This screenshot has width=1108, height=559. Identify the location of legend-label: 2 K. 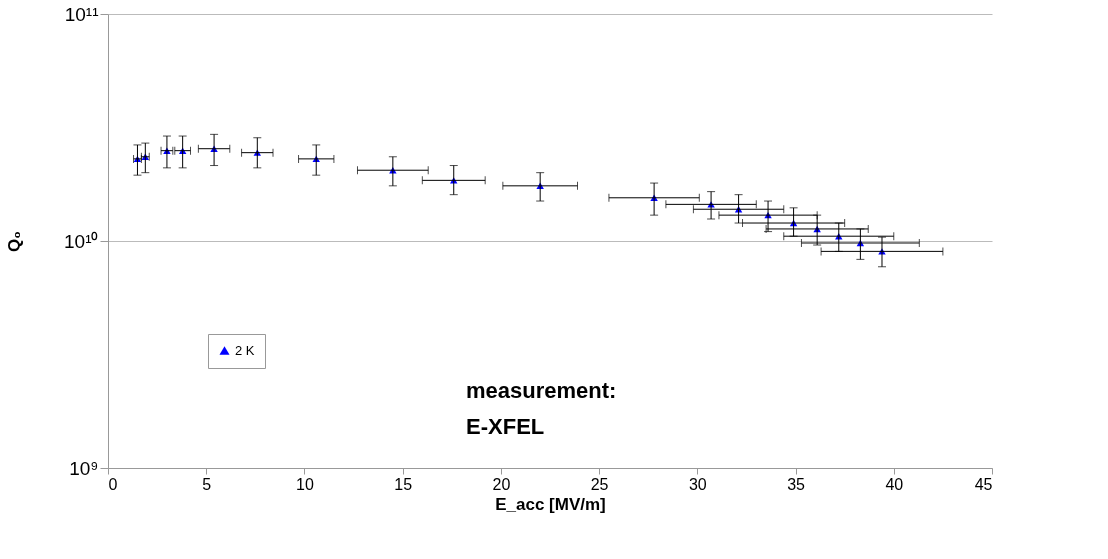
(245, 350).